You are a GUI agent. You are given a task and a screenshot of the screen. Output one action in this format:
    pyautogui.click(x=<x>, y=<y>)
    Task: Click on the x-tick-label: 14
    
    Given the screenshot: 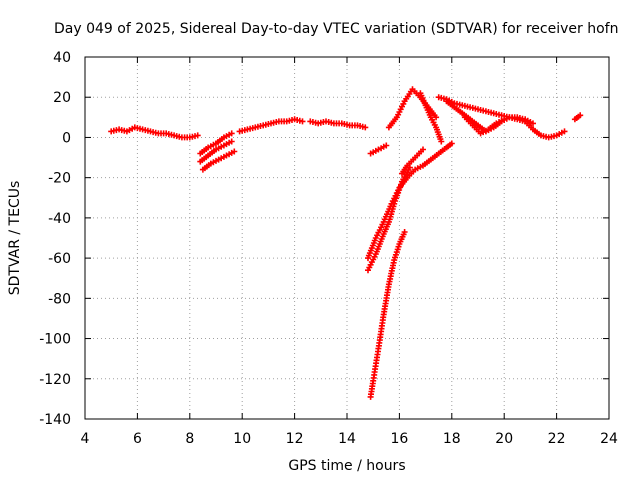 What is the action you would take?
    pyautogui.click(x=347, y=439)
    